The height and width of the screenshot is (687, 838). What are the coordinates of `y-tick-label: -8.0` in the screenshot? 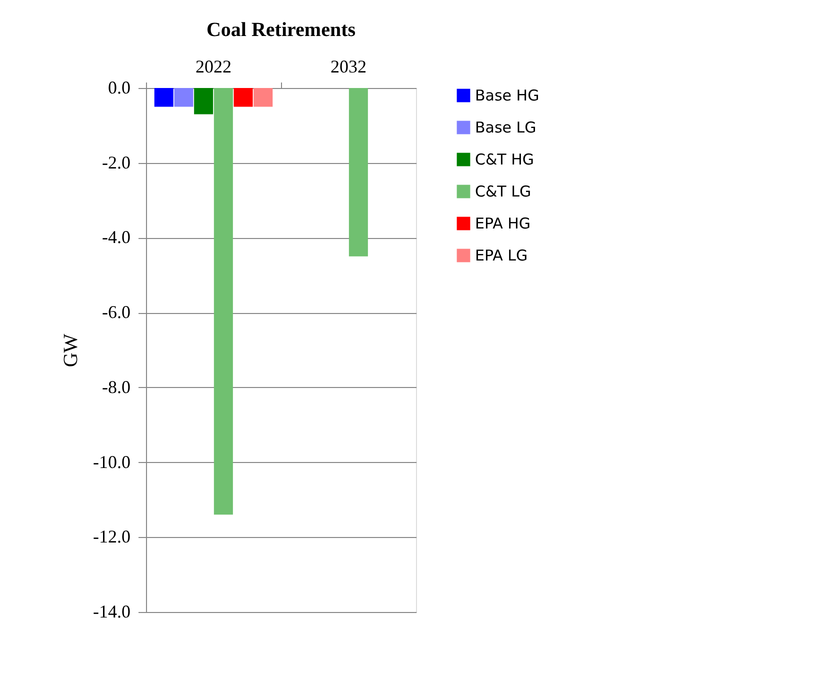 It's located at (116, 386).